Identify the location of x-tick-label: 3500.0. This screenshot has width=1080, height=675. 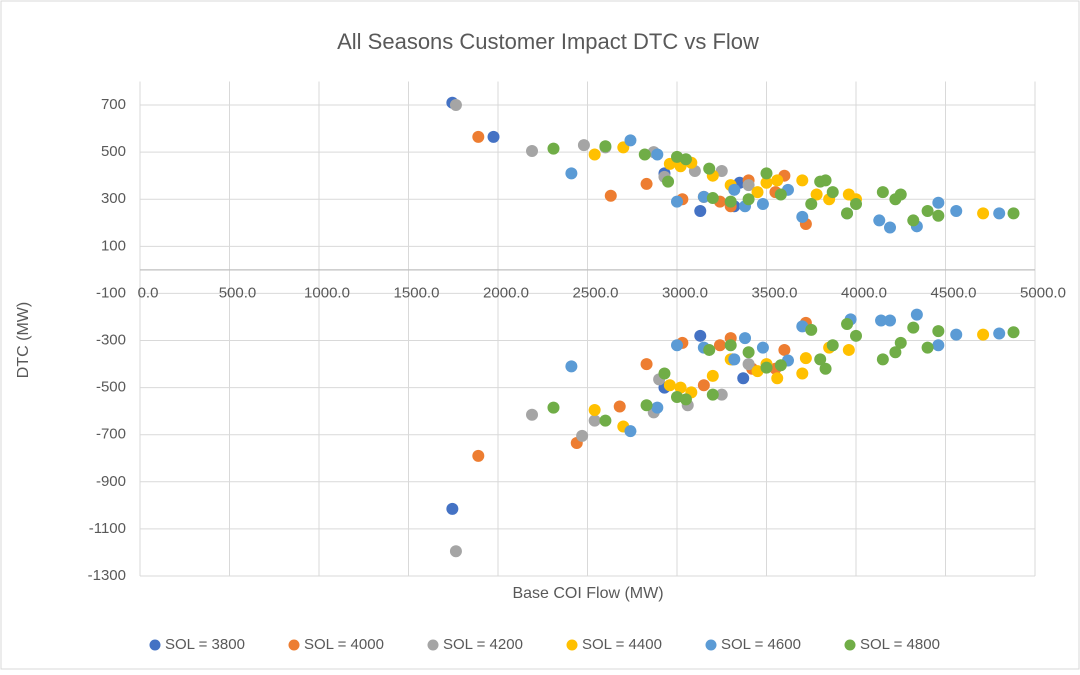
(775, 292).